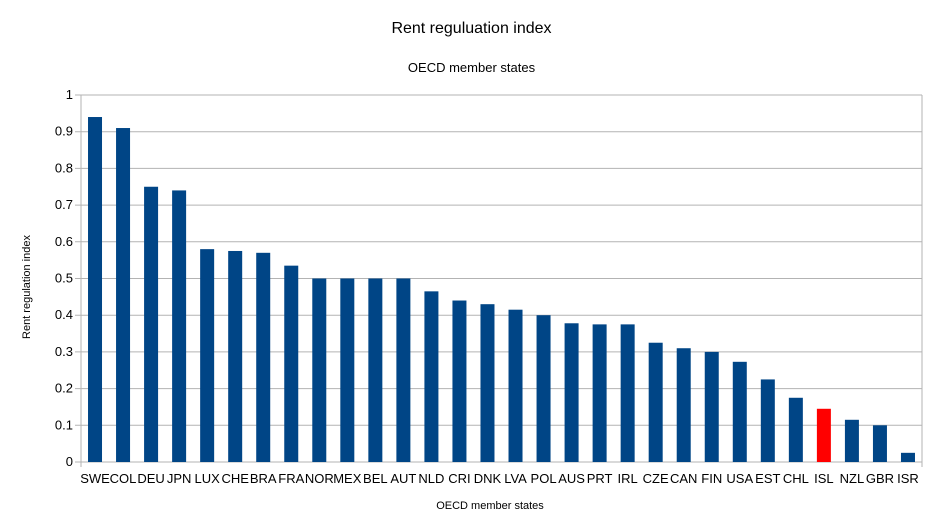  I want to click on bar-can, so click(683, 405).